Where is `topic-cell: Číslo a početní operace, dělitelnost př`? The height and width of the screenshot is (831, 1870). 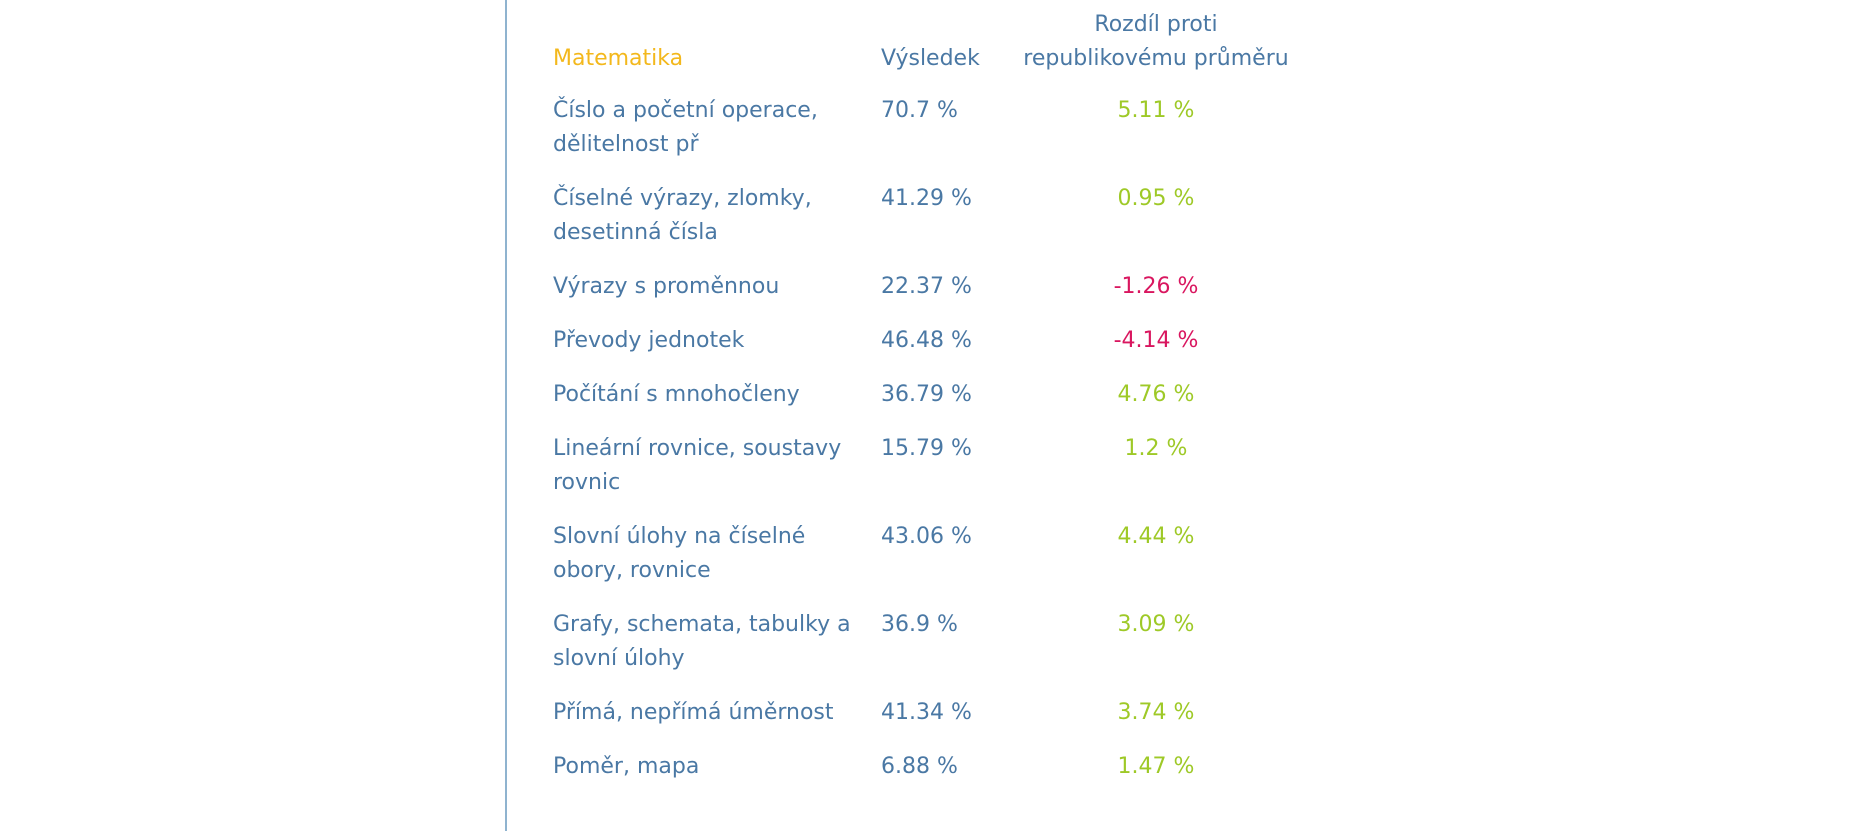
topic-cell: Číslo a početní operace, dělitelnost př is located at coordinates (685, 127).